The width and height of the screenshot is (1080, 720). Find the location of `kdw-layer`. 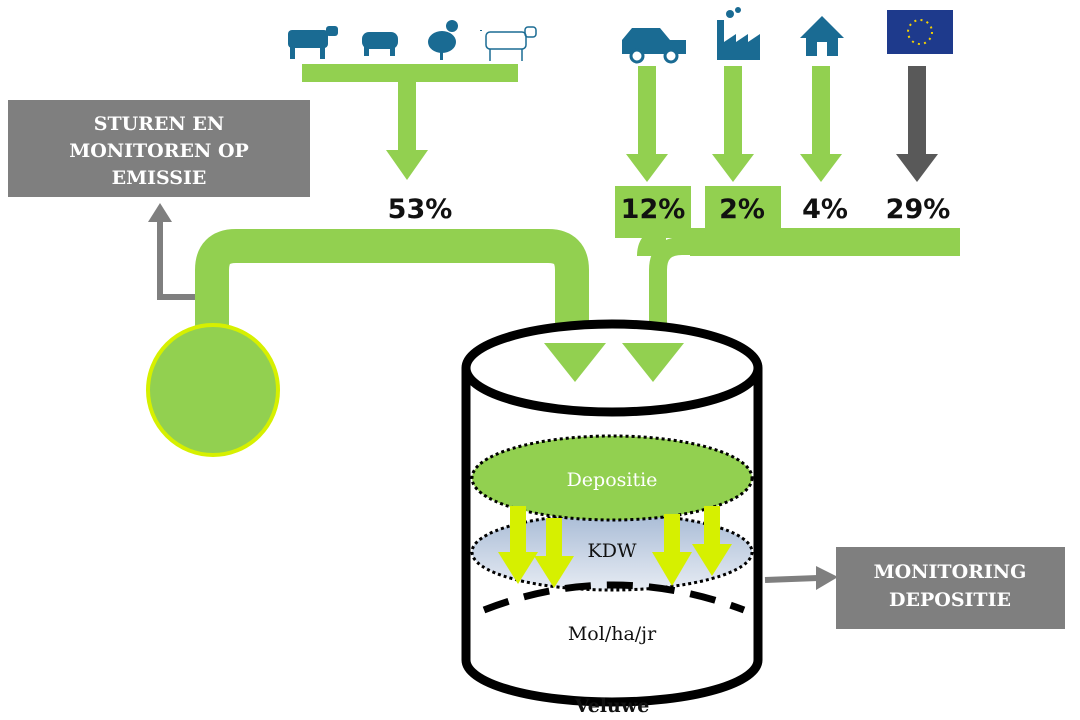

kdw-layer is located at coordinates (612, 552).